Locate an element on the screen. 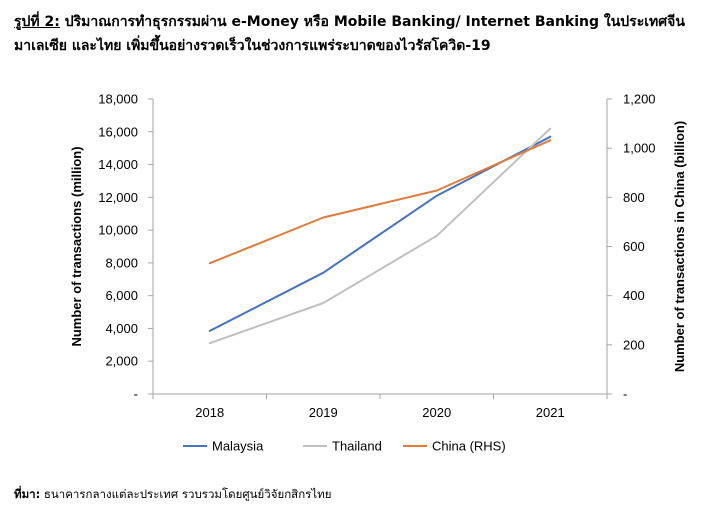 The width and height of the screenshot is (705, 516). series-line-china-rhs is located at coordinates (380, 202).